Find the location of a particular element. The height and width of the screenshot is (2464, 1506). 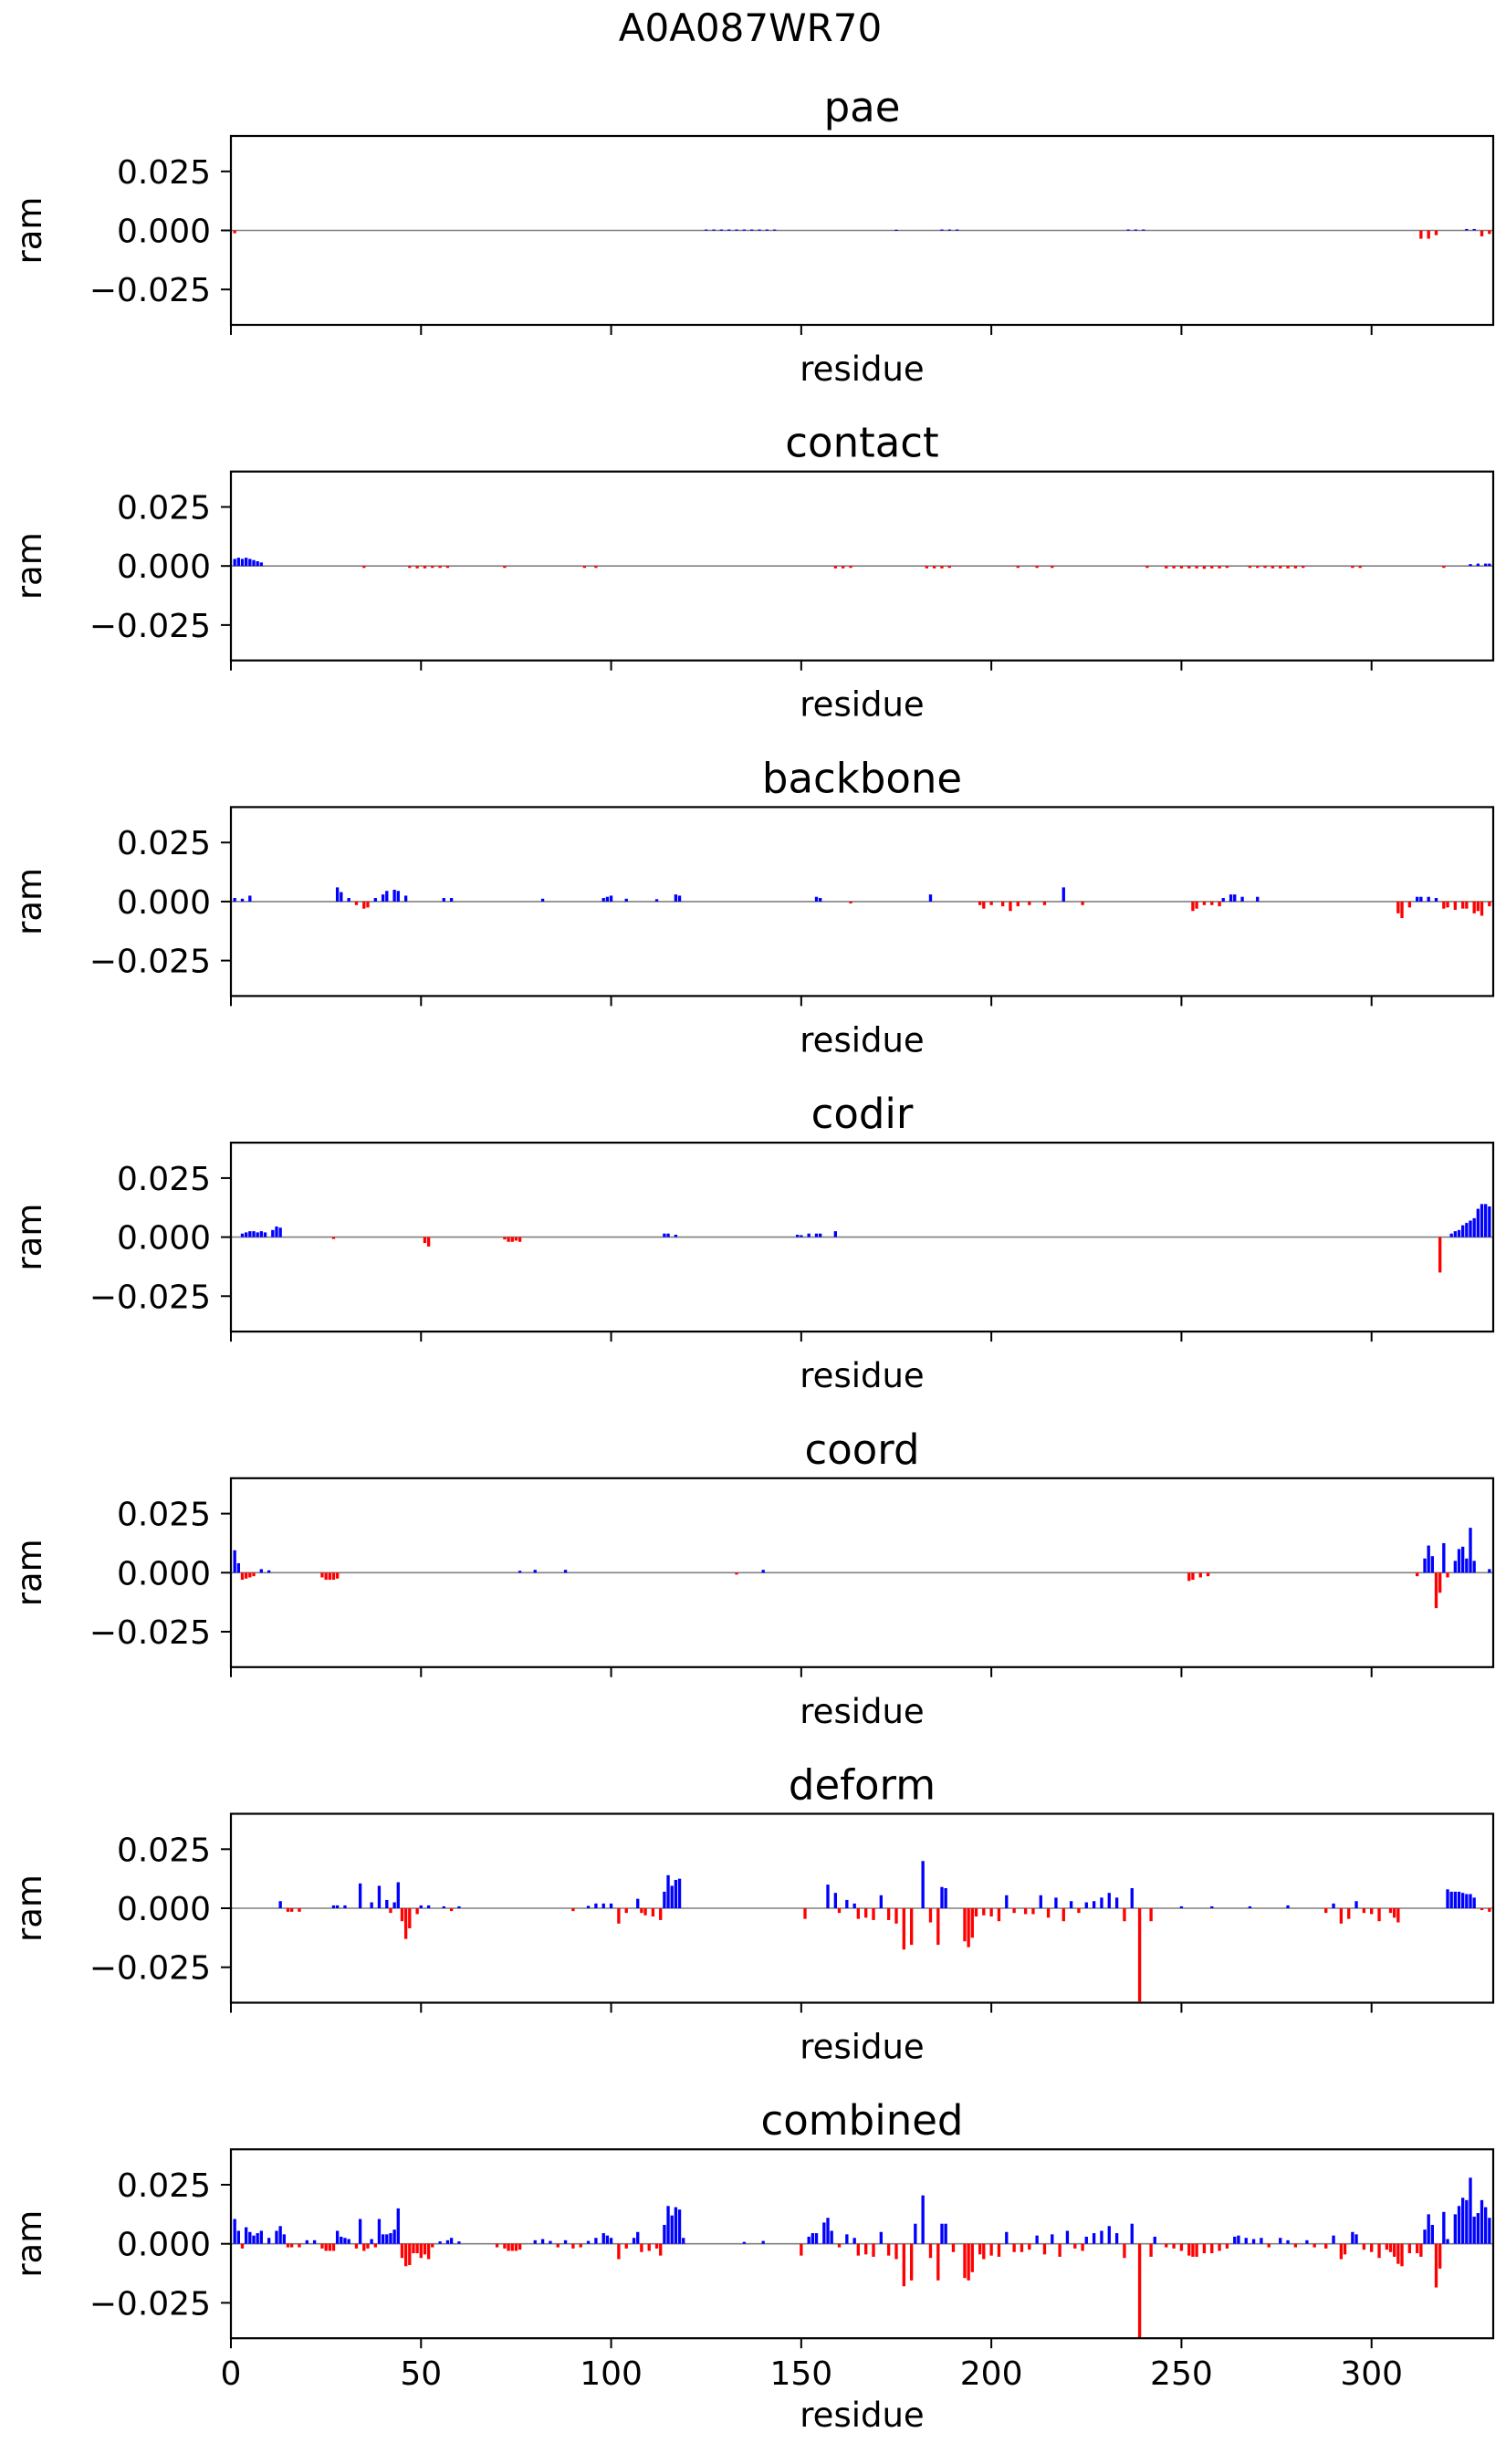

x-axis-label: residue is located at coordinates (862, 2415).